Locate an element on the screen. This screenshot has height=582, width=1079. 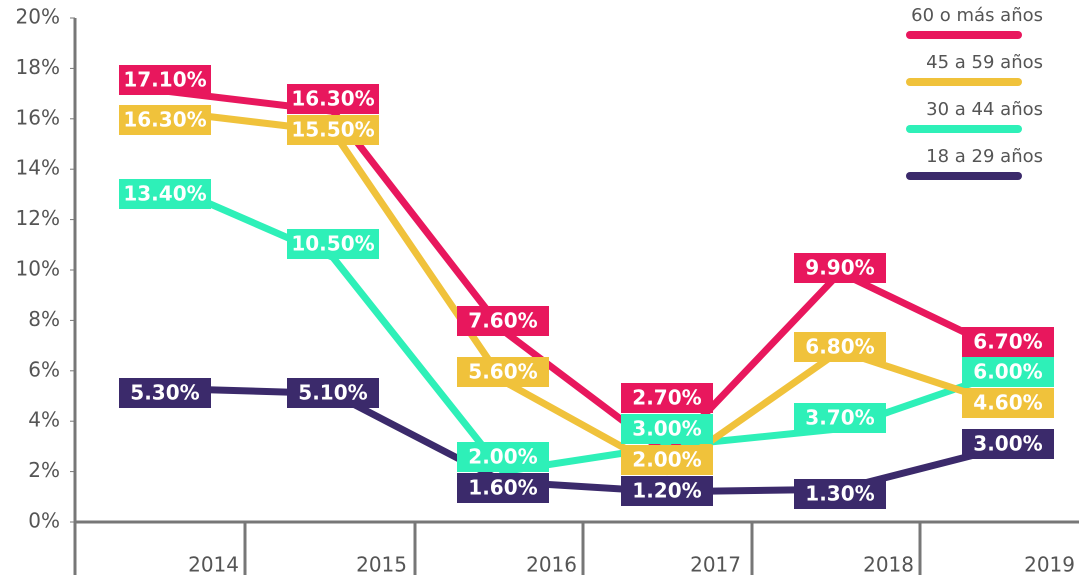
y-tick-label: 2% is located at coordinates (44, 470).